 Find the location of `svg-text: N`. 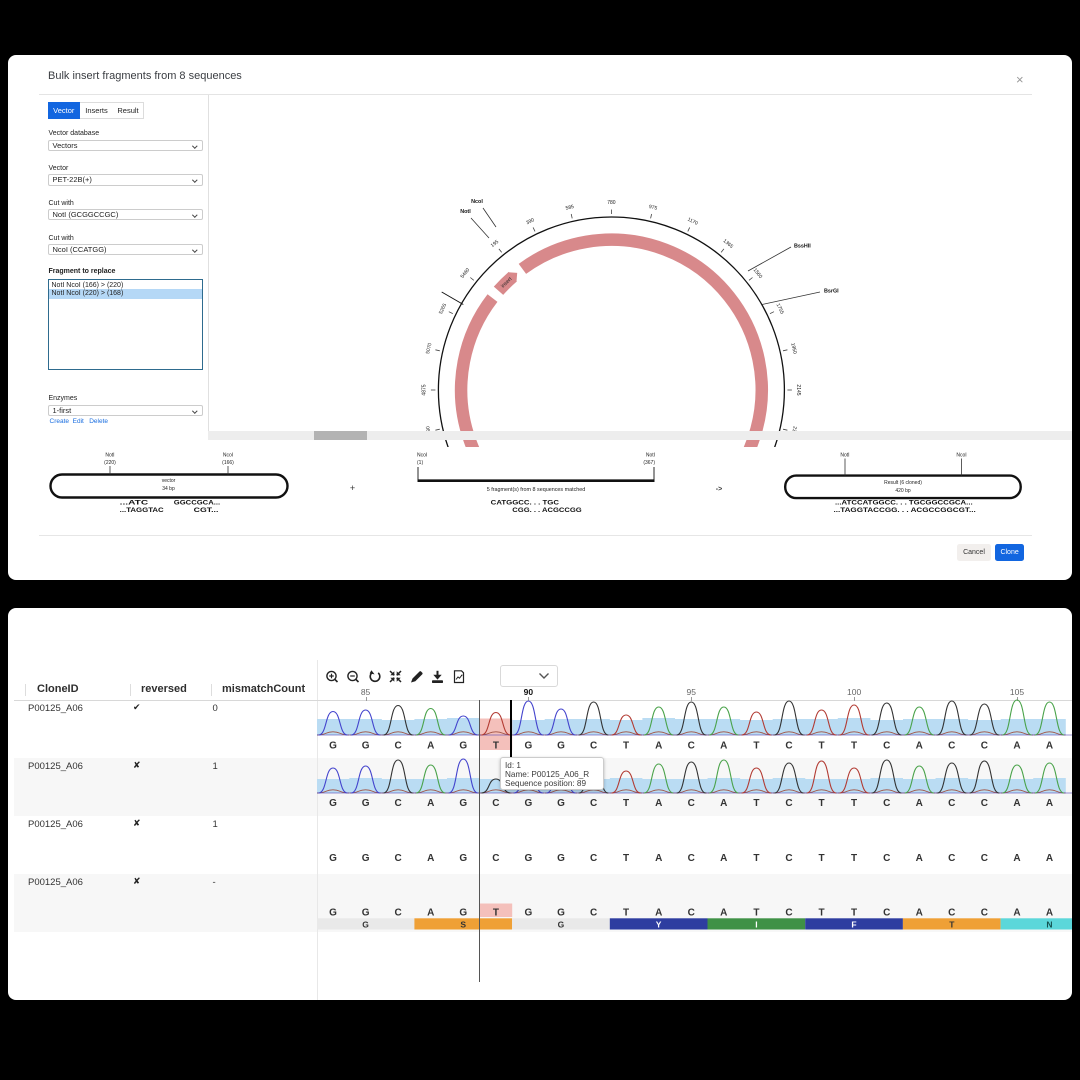

svg-text: N is located at coordinates (1049, 925).